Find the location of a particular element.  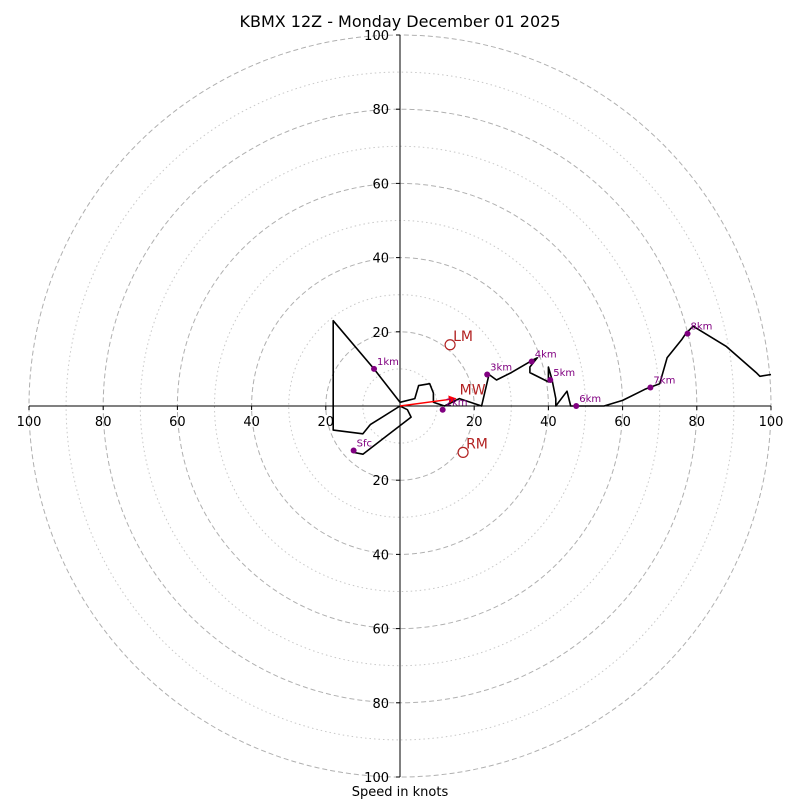

vector-group is located at coordinates (428, 401).